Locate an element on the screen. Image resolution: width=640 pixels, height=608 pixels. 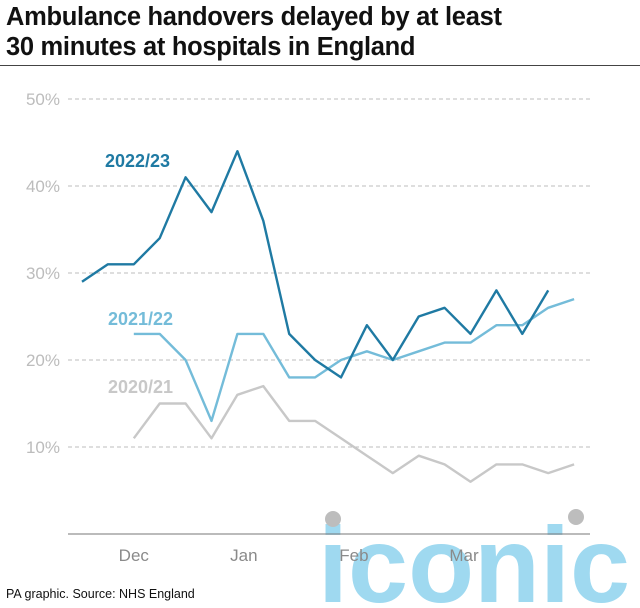
title-divider is located at coordinates (320, 65).